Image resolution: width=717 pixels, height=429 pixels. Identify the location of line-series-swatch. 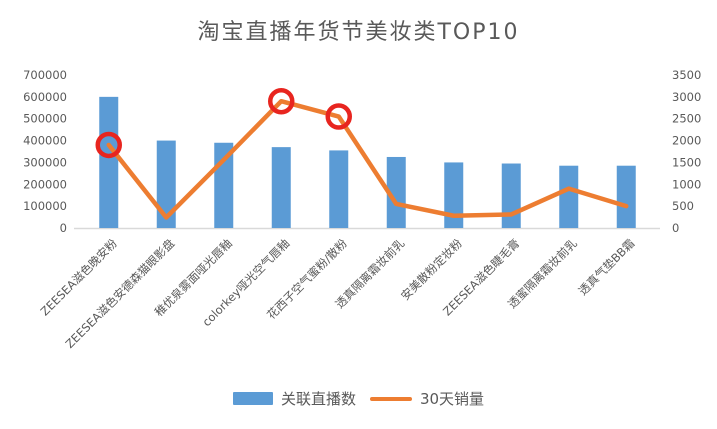
(390, 398).